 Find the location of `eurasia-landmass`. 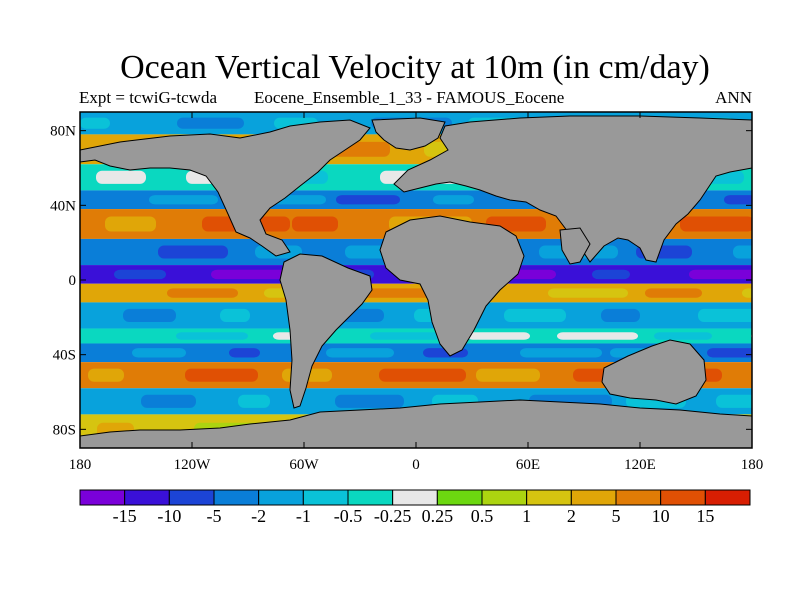

eurasia-landmass is located at coordinates (572, 189).